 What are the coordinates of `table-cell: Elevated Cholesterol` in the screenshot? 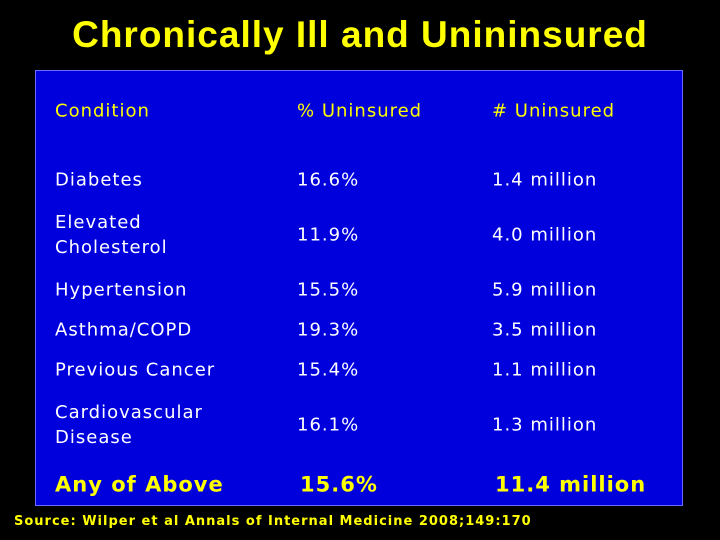 It's located at (111, 235).